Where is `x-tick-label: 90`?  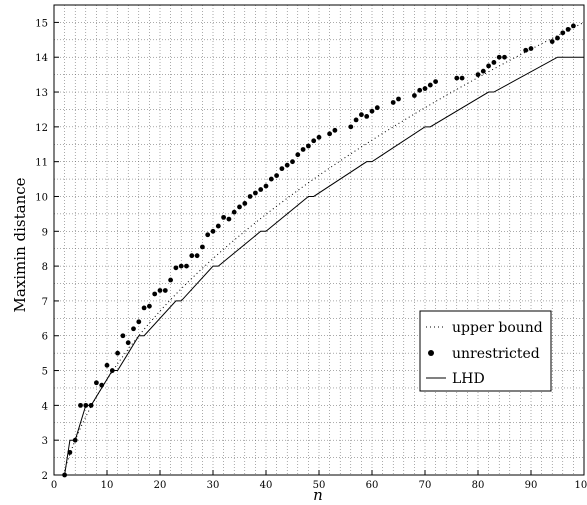
x-tick-label: 90 is located at coordinates (531, 485).